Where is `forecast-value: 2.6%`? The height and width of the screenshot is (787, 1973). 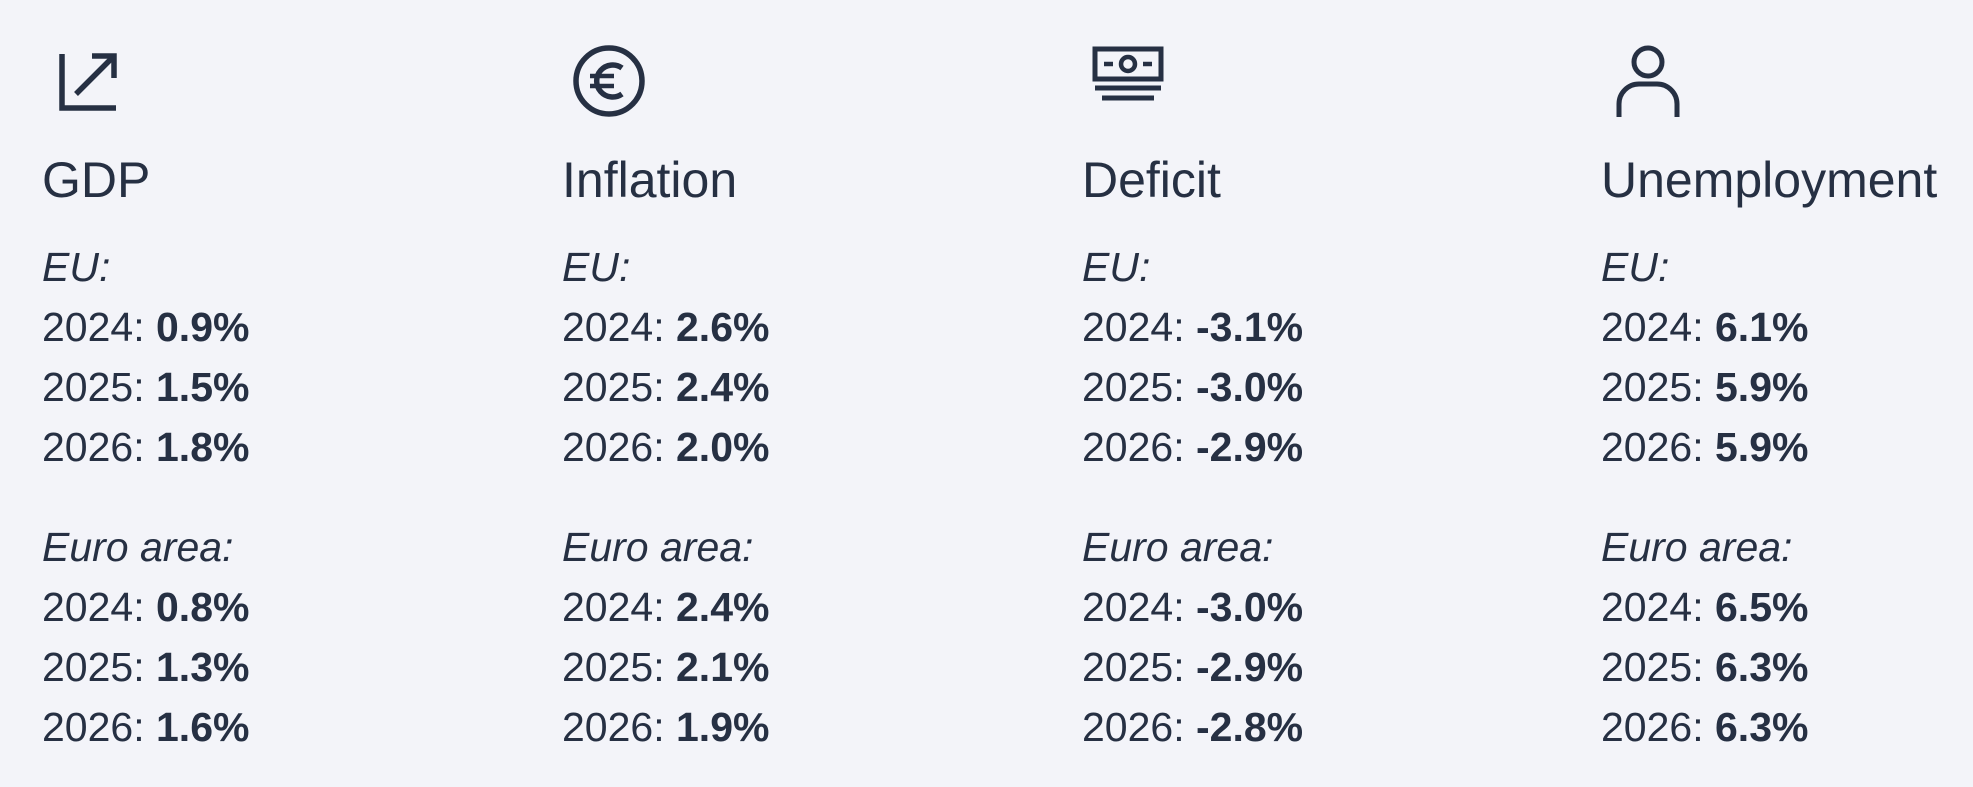
forecast-value: 2.6% is located at coordinates (723, 327).